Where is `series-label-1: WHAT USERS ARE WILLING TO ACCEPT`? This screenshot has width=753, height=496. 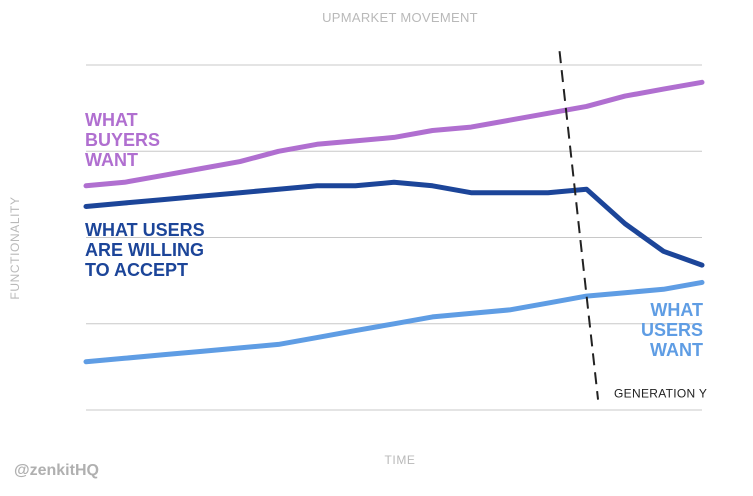 series-label-1: WHAT USERS ARE WILLING TO ACCEPT is located at coordinates (145, 250).